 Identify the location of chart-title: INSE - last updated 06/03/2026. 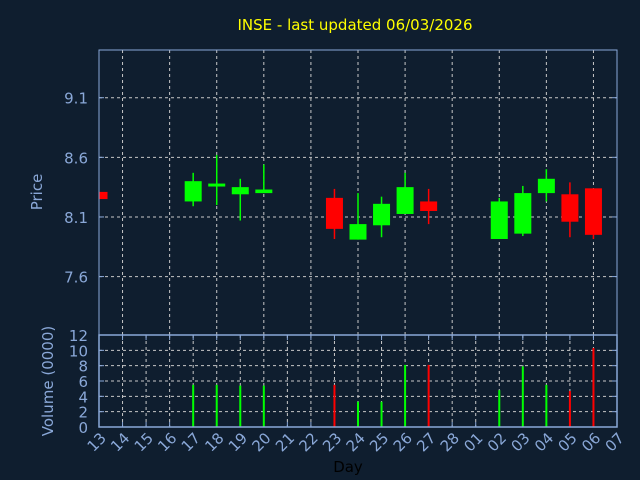
(354, 25).